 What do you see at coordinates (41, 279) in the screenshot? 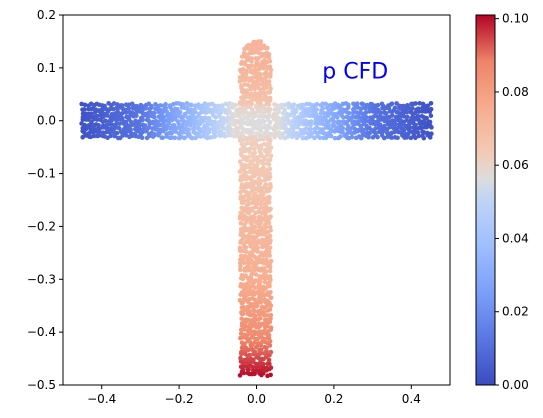
I see `y-tick-label: −0.3` at bounding box center [41, 279].